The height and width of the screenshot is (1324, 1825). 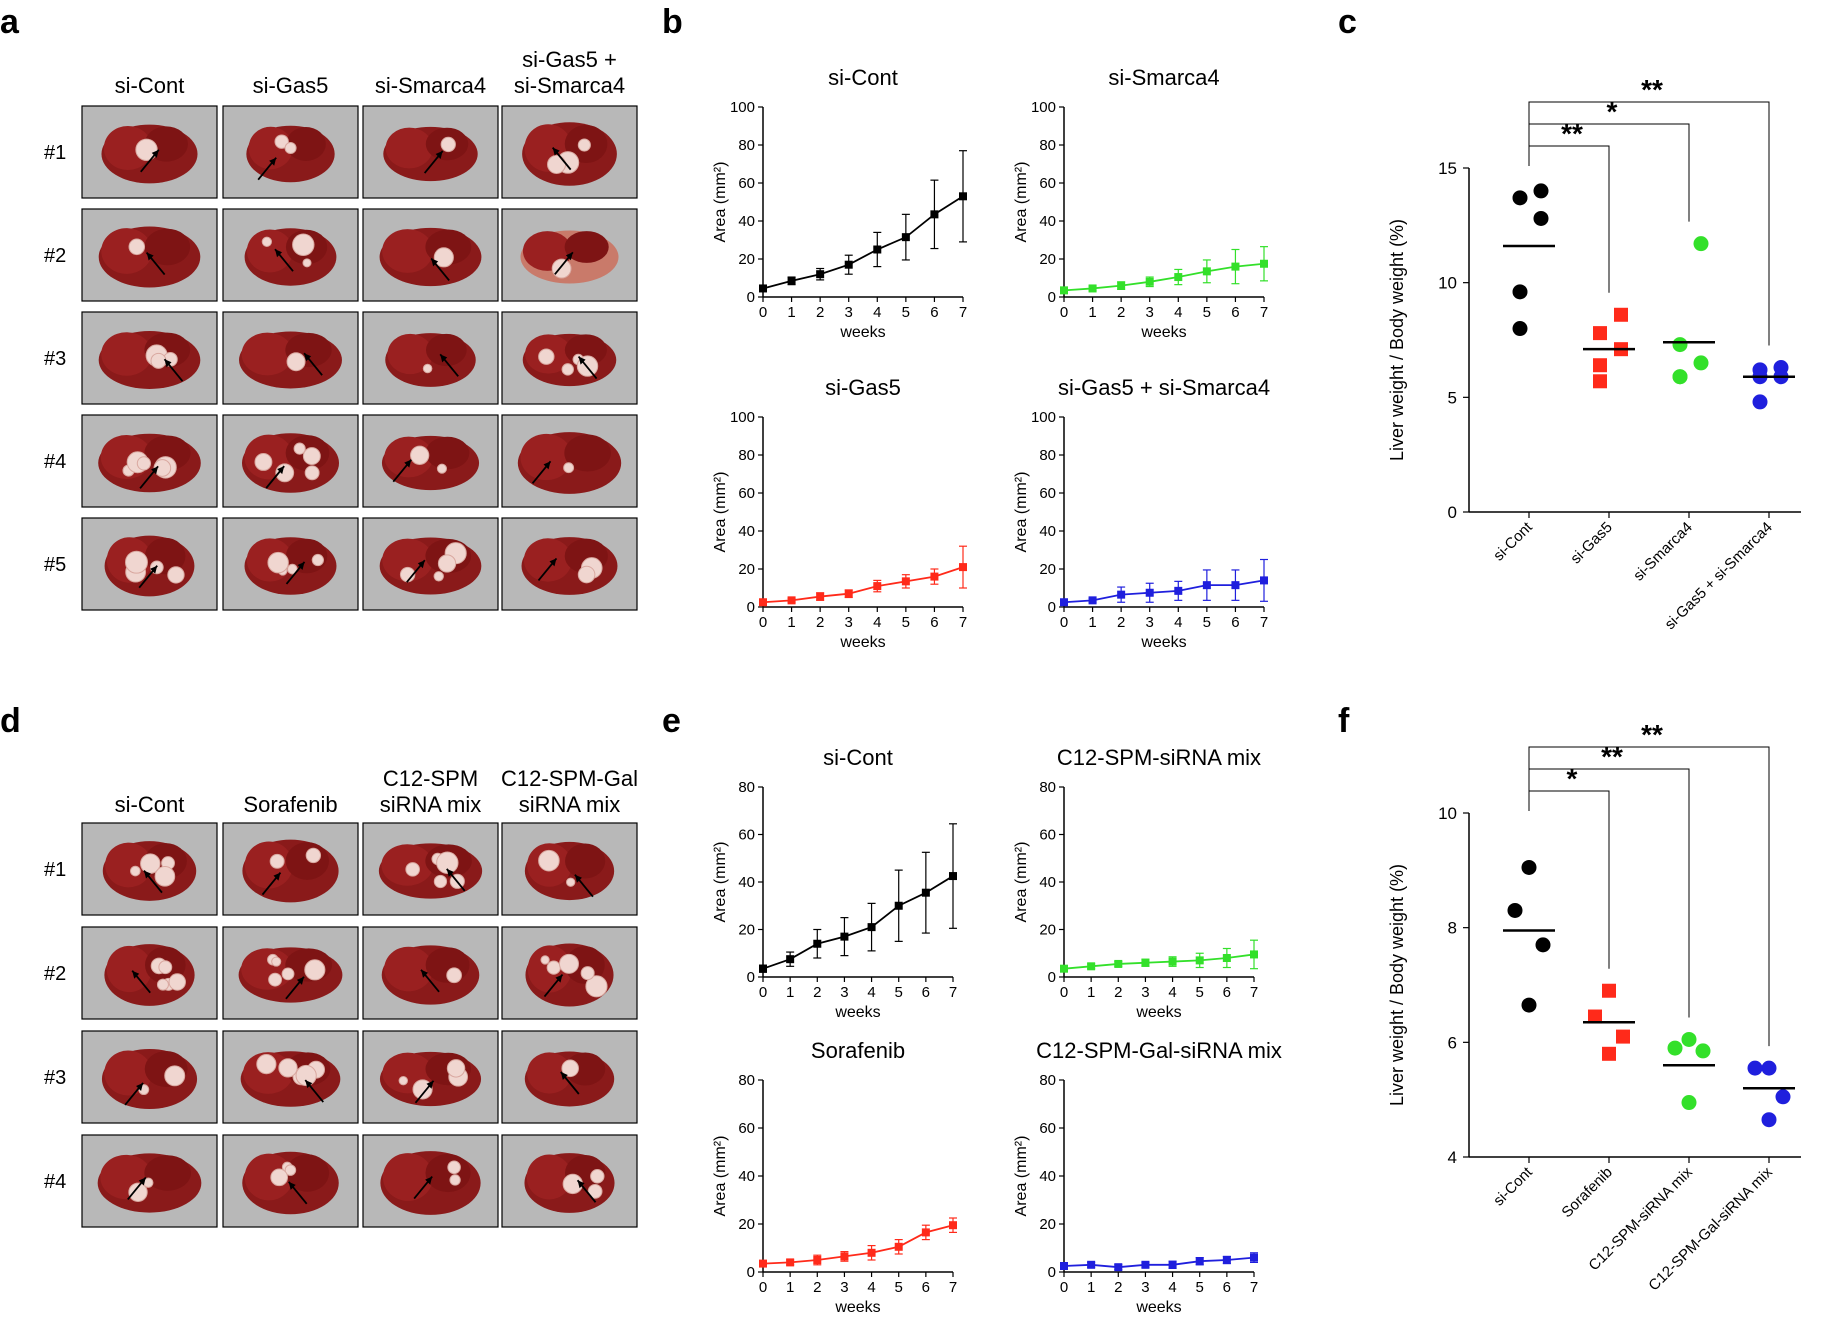 I want to click on chart-title: C12-SPM-siRNA mix, so click(x=1159, y=757).